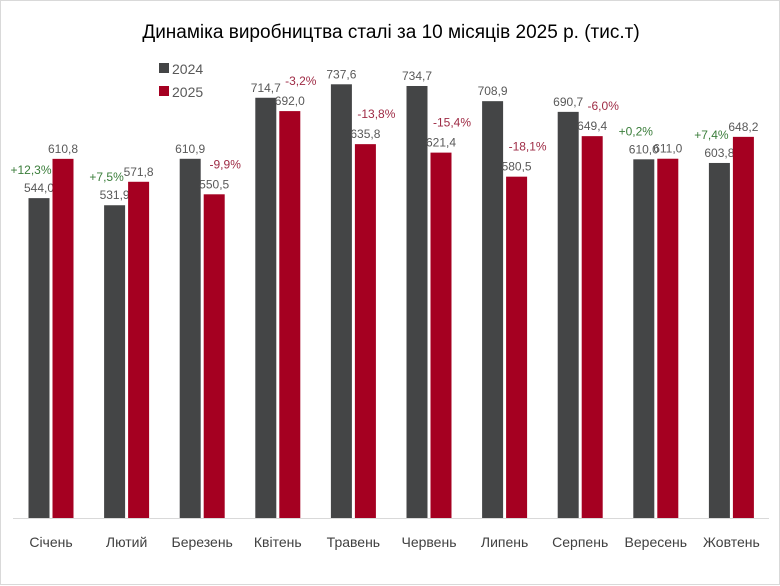  What do you see at coordinates (266, 88) in the screenshot?
I see `data-label-2024-3: 714,7` at bounding box center [266, 88].